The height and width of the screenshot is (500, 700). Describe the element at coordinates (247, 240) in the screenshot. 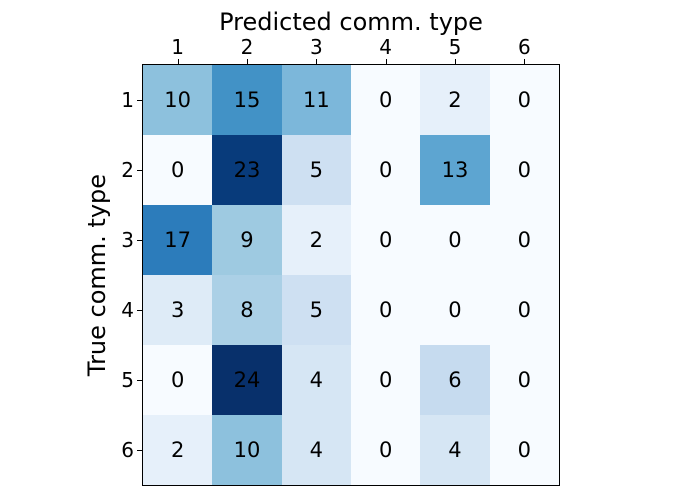

I see `matrix-cell: 9` at that location.